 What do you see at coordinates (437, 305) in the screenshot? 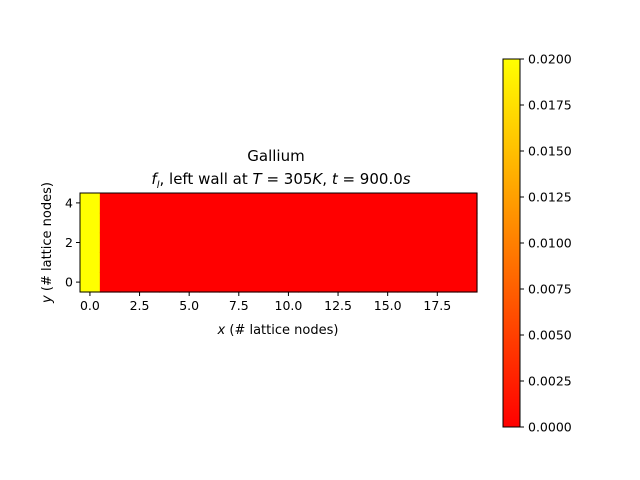
I see `x-tick-label: 17.5` at bounding box center [437, 305].